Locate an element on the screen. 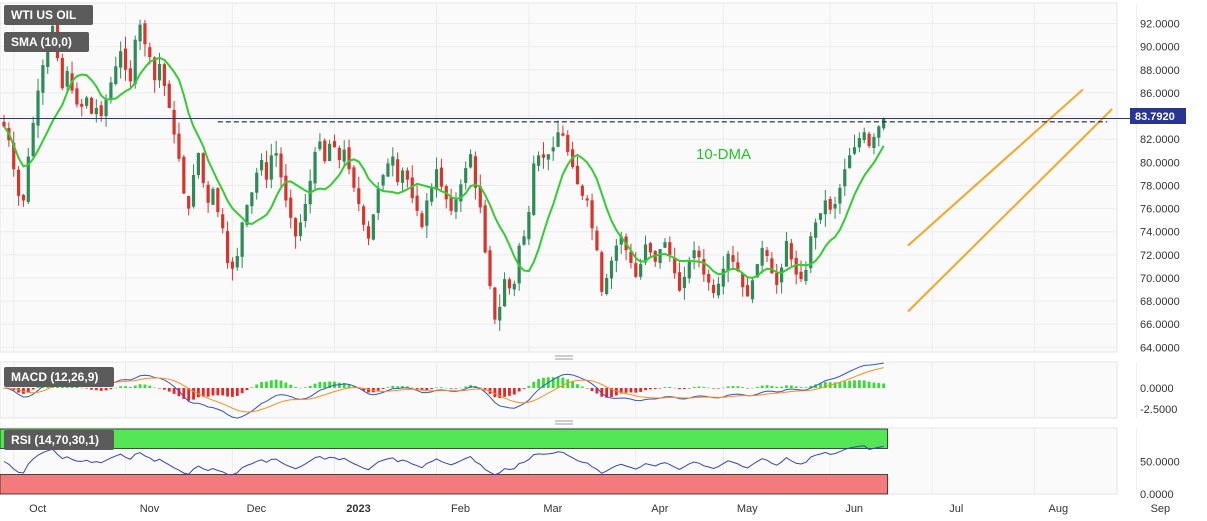 This screenshot has height=521, width=1207. x-tick-label: Jul is located at coordinates (956, 509).